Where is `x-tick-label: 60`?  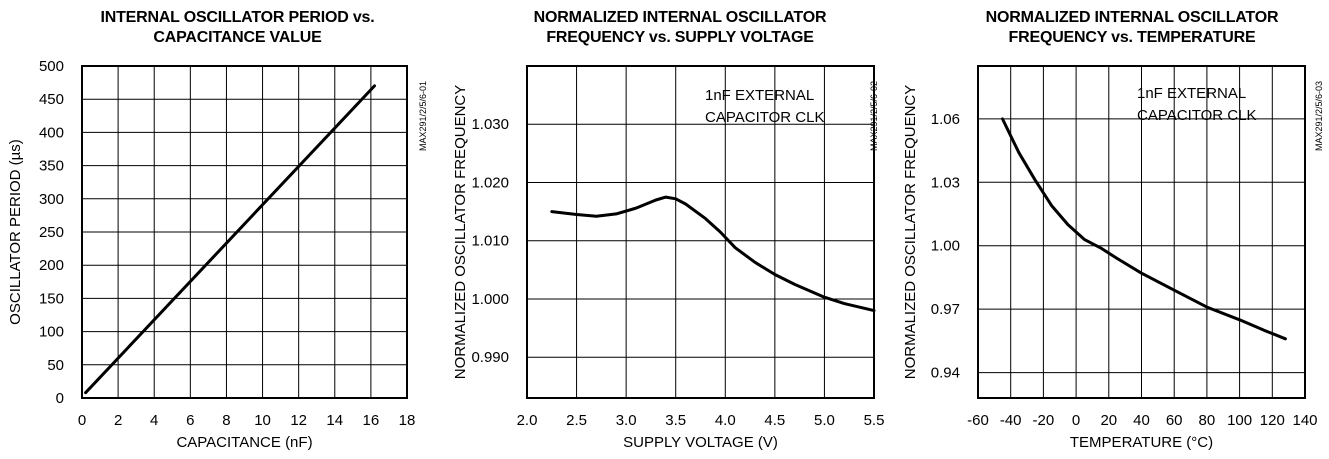
x-tick-label: 60 is located at coordinates (1174, 420).